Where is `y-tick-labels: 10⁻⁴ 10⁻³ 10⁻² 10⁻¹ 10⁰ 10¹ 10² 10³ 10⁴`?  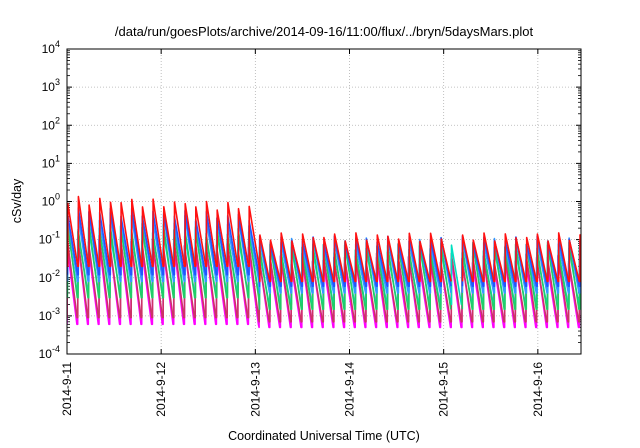 y-tick-labels: 10⁻⁴ 10⁻³ 10⁻² 10⁻¹ 10⁰ 10¹ 10² 10³ 10⁴ is located at coordinates (49, 200).